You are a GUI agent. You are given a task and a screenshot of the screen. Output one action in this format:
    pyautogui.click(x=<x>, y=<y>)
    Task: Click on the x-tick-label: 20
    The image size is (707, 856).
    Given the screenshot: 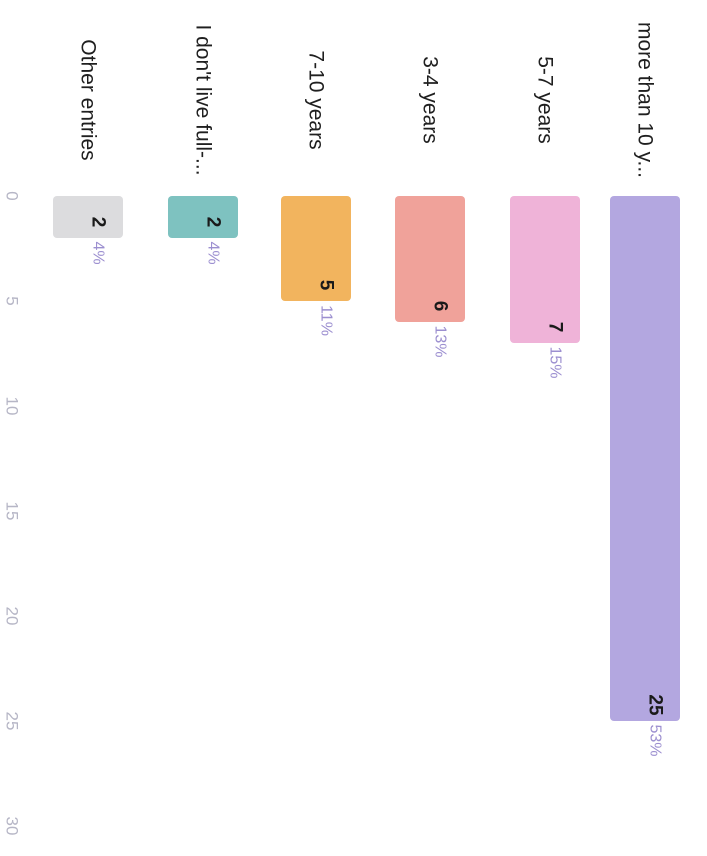 What is the action you would take?
    pyautogui.click(x=12, y=616)
    